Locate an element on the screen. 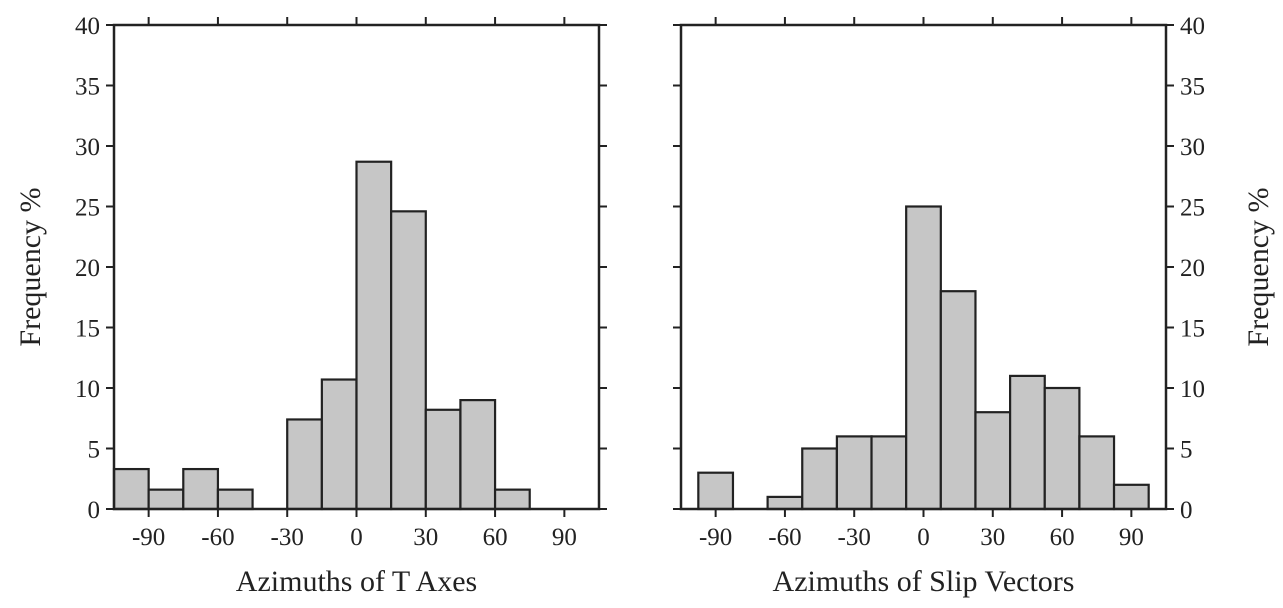 The width and height of the screenshot is (1283, 608). x-axis-label: Azimuths of Slip Vectors is located at coordinates (924, 581).